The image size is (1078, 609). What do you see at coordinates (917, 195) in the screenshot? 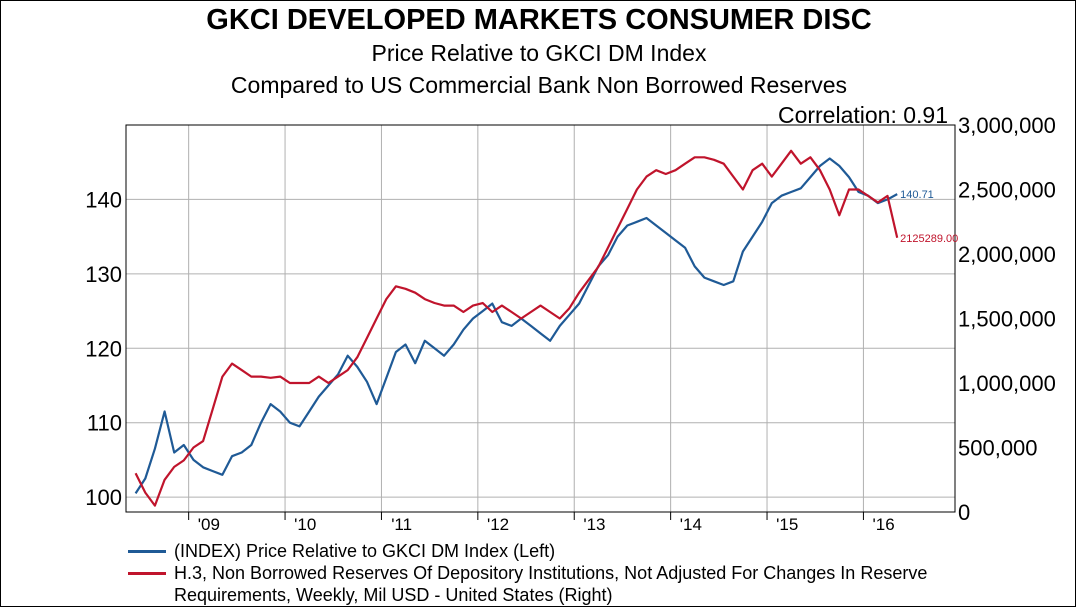
I see `end-label-index: 140.71` at bounding box center [917, 195].